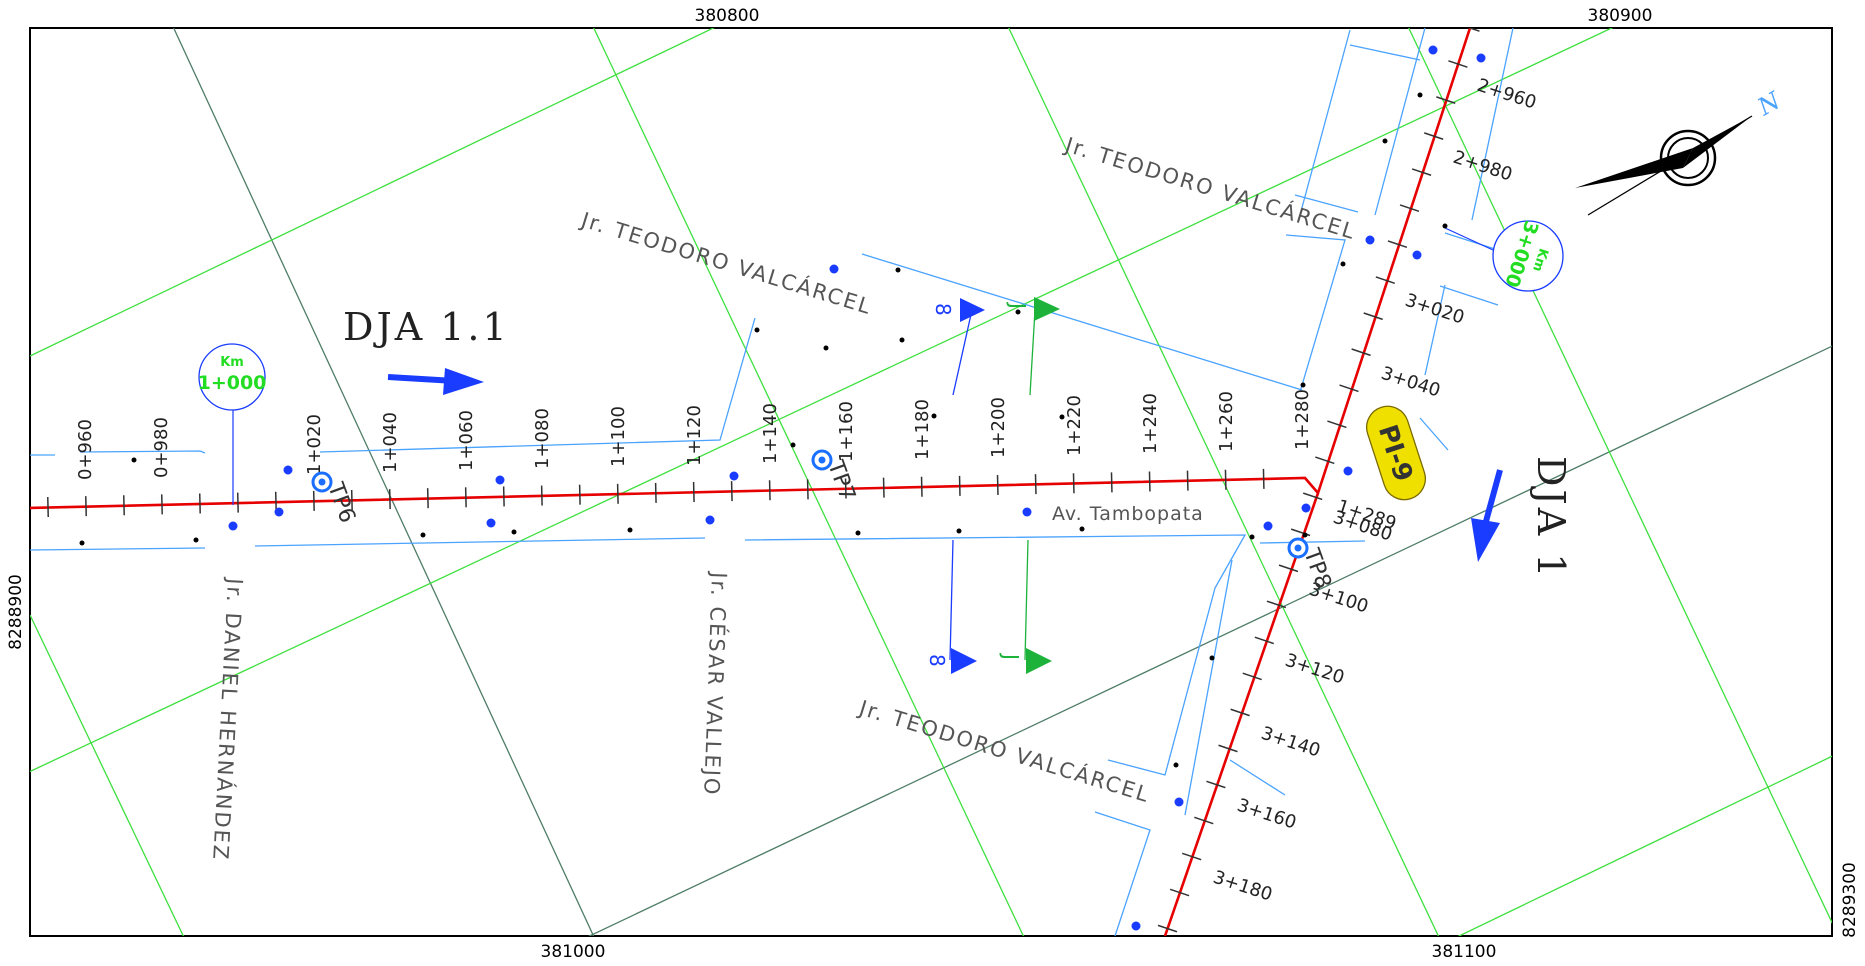 Image resolution: width=1865 pixels, height=966 pixels. Describe the element at coordinates (1074, 425) in the screenshot. I see `station-label: 1+220` at that location.